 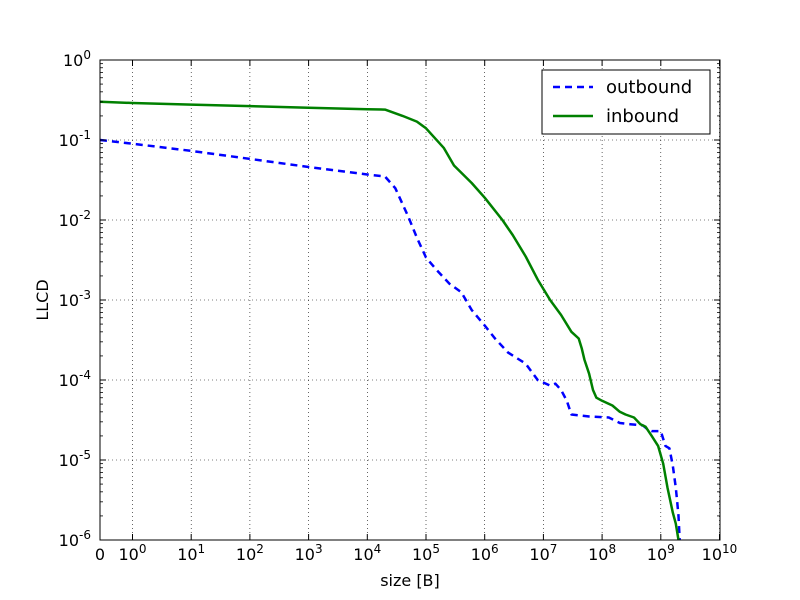 I want to click on x-tick-label: 10¹⁰, so click(x=720, y=553).